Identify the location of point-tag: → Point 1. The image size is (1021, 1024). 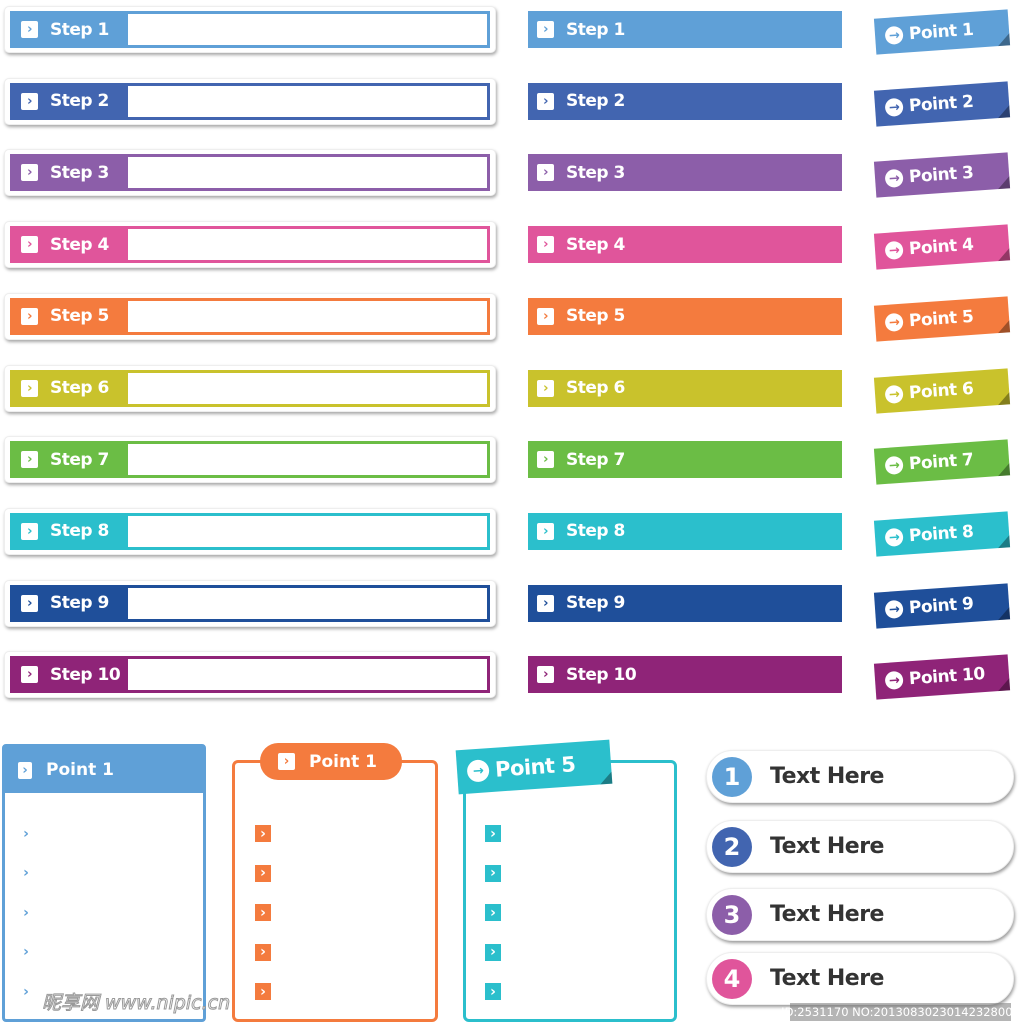
(942, 32).